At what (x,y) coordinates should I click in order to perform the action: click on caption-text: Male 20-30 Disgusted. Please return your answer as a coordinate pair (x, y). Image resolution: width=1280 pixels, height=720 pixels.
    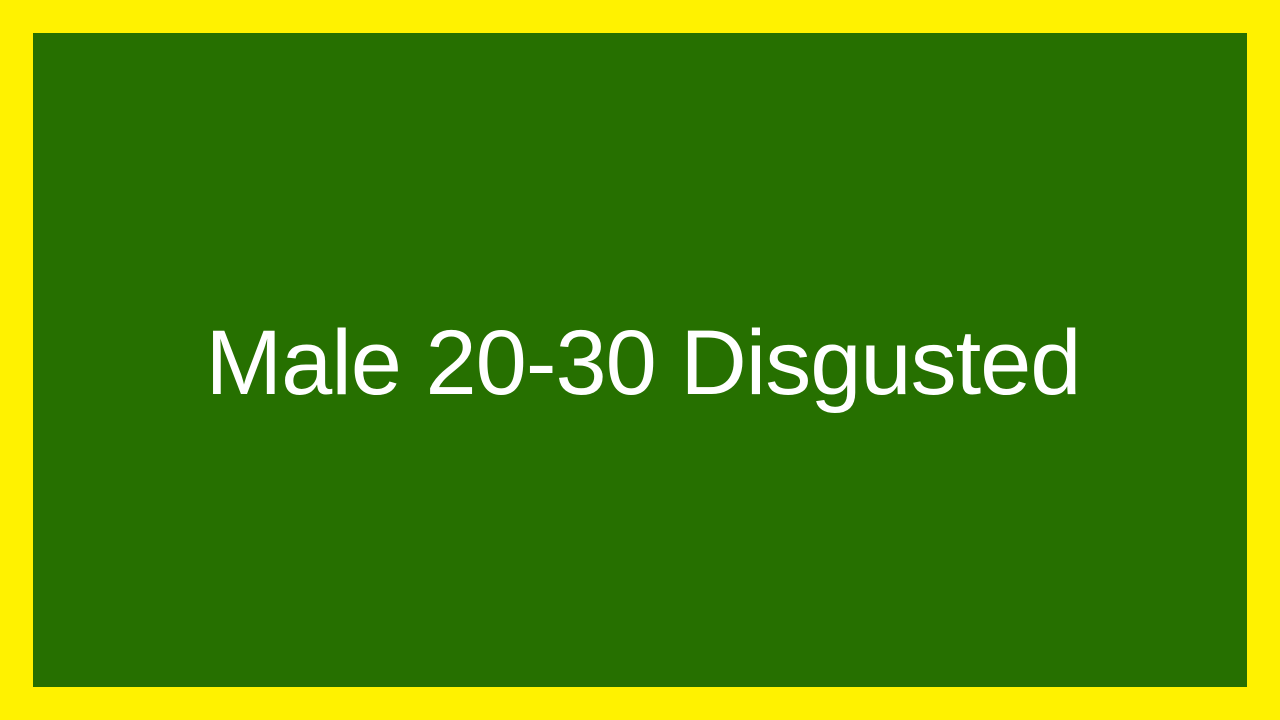
    Looking at the image, I should click on (643, 362).